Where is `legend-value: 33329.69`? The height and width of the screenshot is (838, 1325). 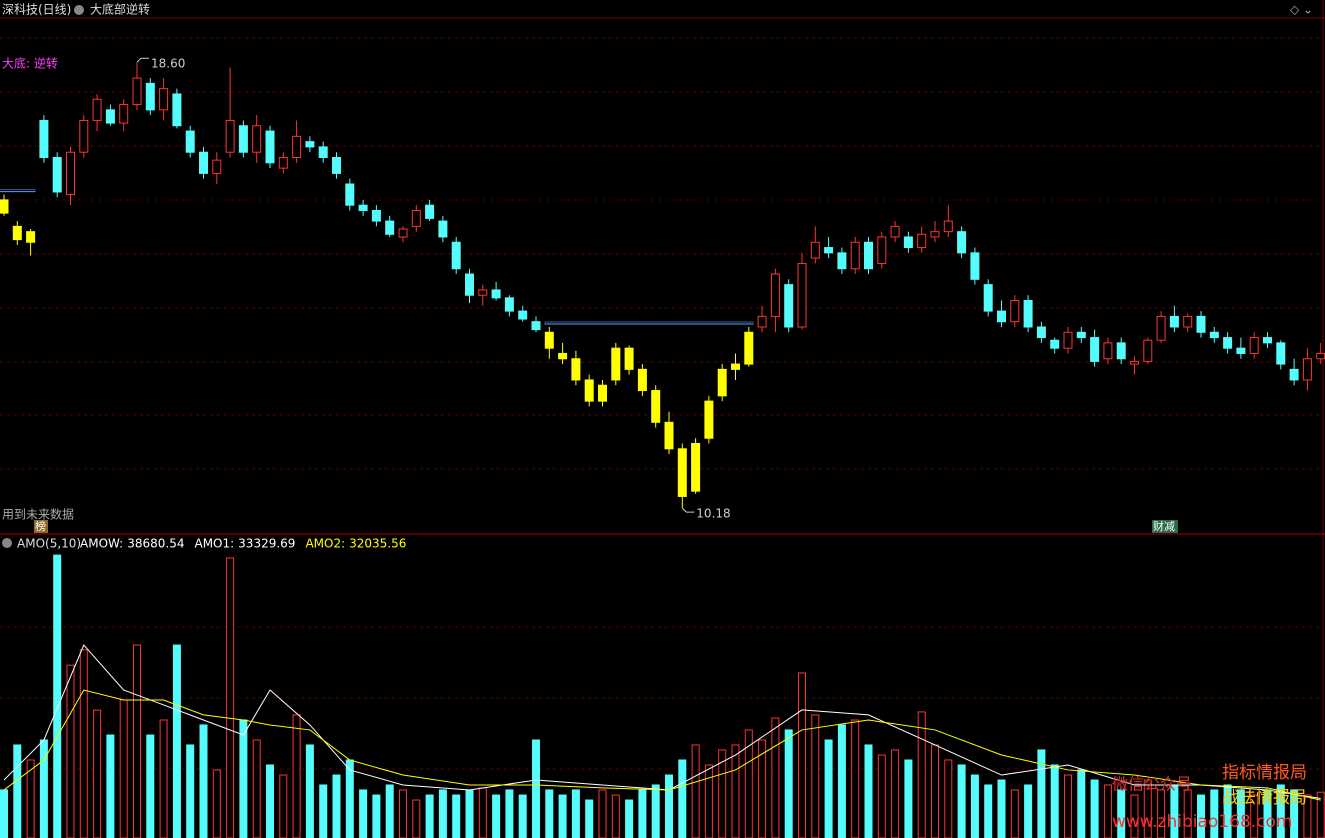 legend-value: 33329.69 is located at coordinates (266, 544).